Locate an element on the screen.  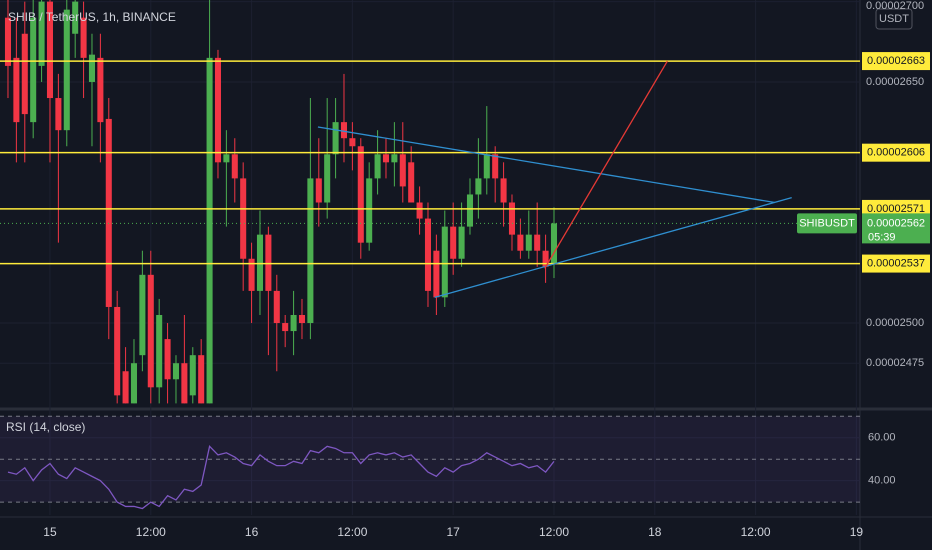
symbol-tag is located at coordinates (827, 223).